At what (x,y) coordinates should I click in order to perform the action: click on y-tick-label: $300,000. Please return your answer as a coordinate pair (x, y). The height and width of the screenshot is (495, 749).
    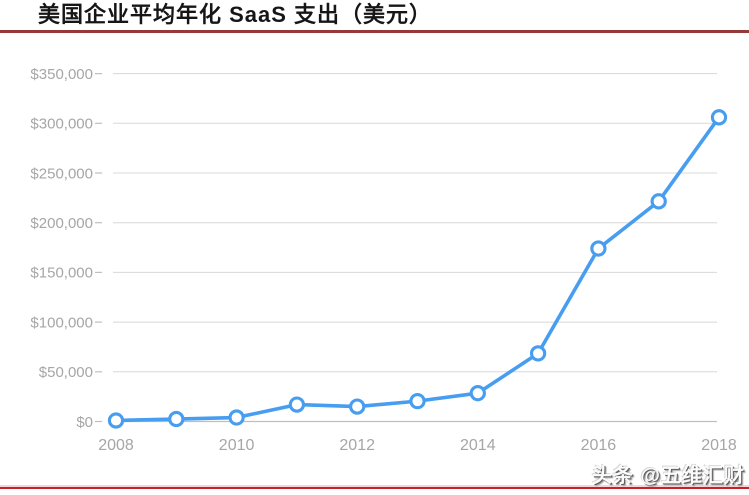
    Looking at the image, I should click on (61, 124).